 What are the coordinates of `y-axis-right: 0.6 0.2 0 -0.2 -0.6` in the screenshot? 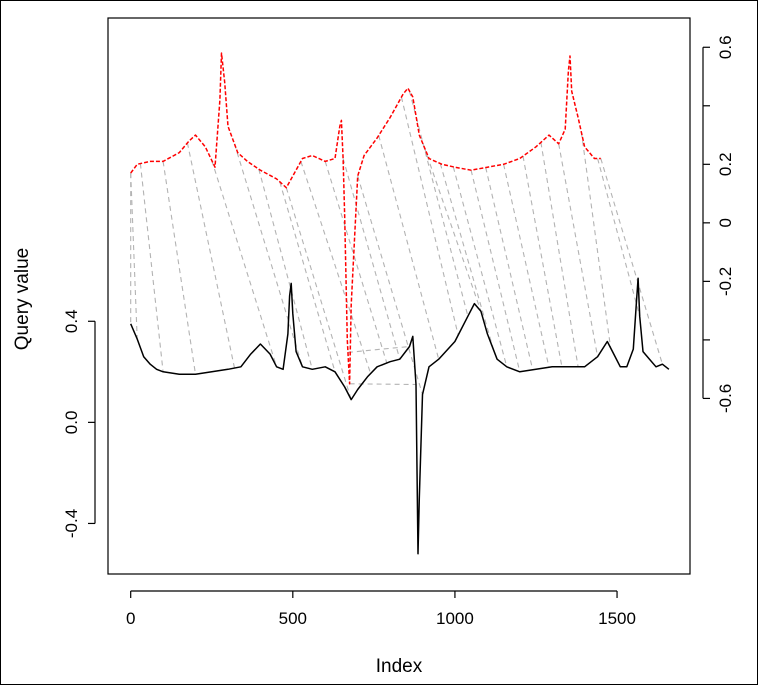 It's located at (718, 224).